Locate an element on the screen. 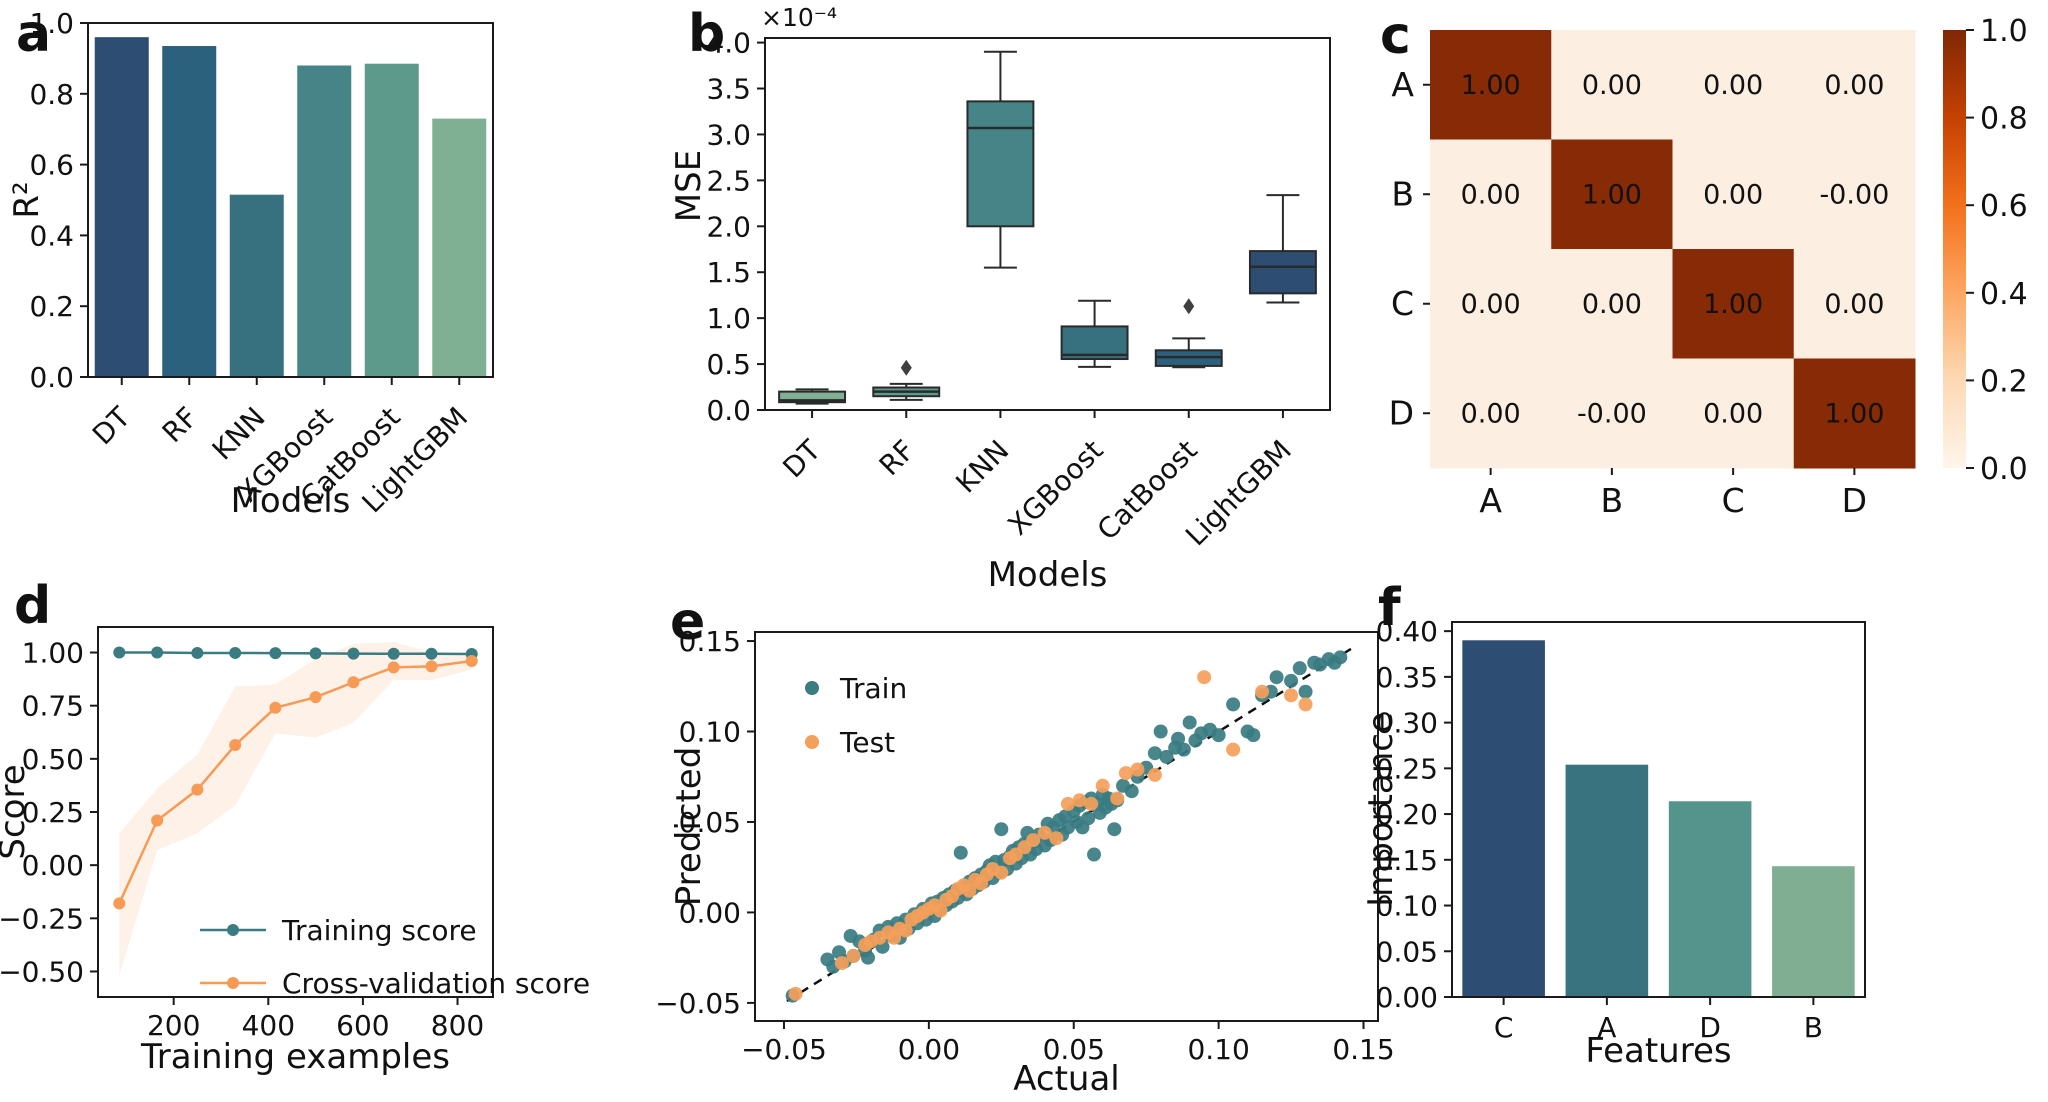 The width and height of the screenshot is (2048, 1102). panel-b-ytick-label: 0.0 is located at coordinates (728, 410).